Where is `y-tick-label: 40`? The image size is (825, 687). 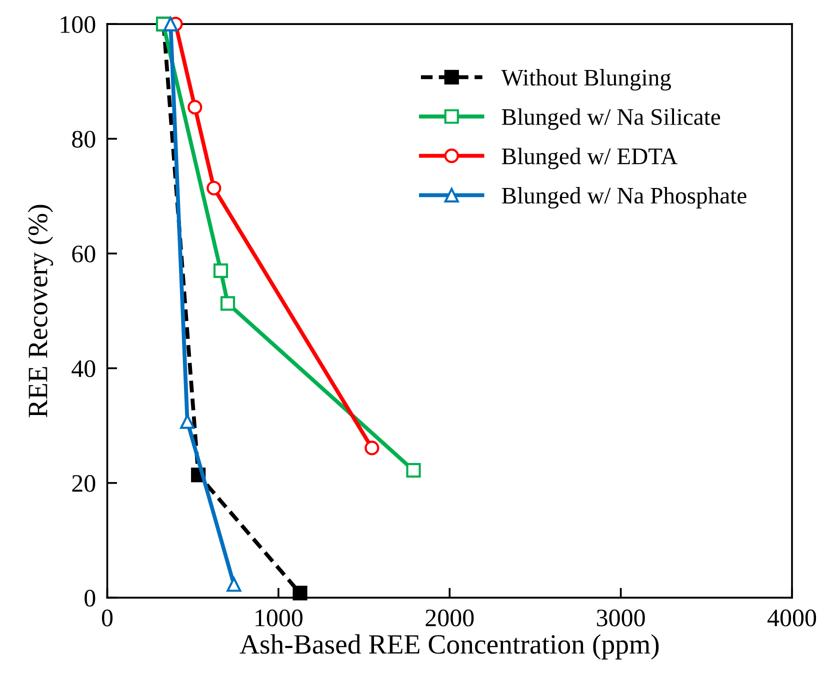 y-tick-label: 40 is located at coordinates (84, 369).